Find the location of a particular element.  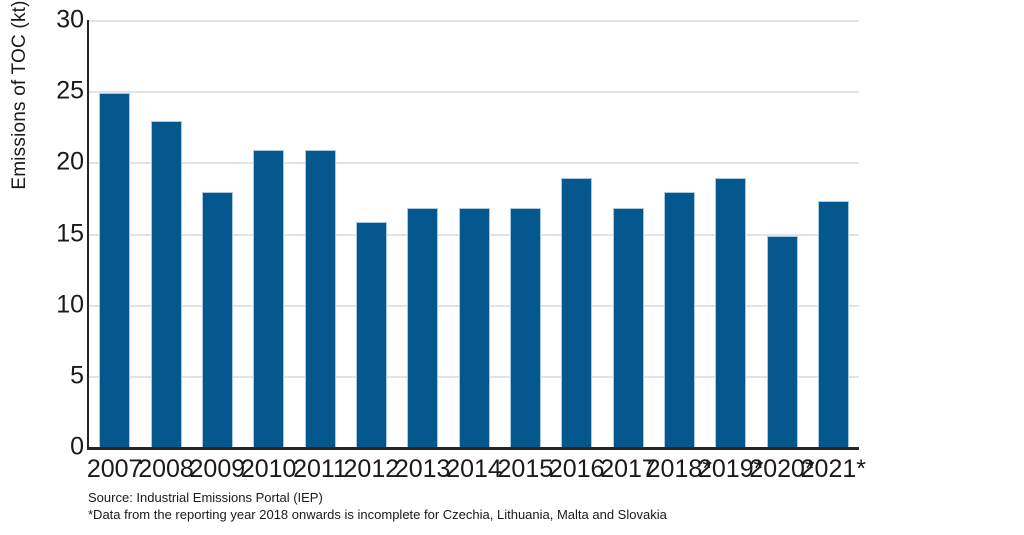

bar-2007 is located at coordinates (115, 269).